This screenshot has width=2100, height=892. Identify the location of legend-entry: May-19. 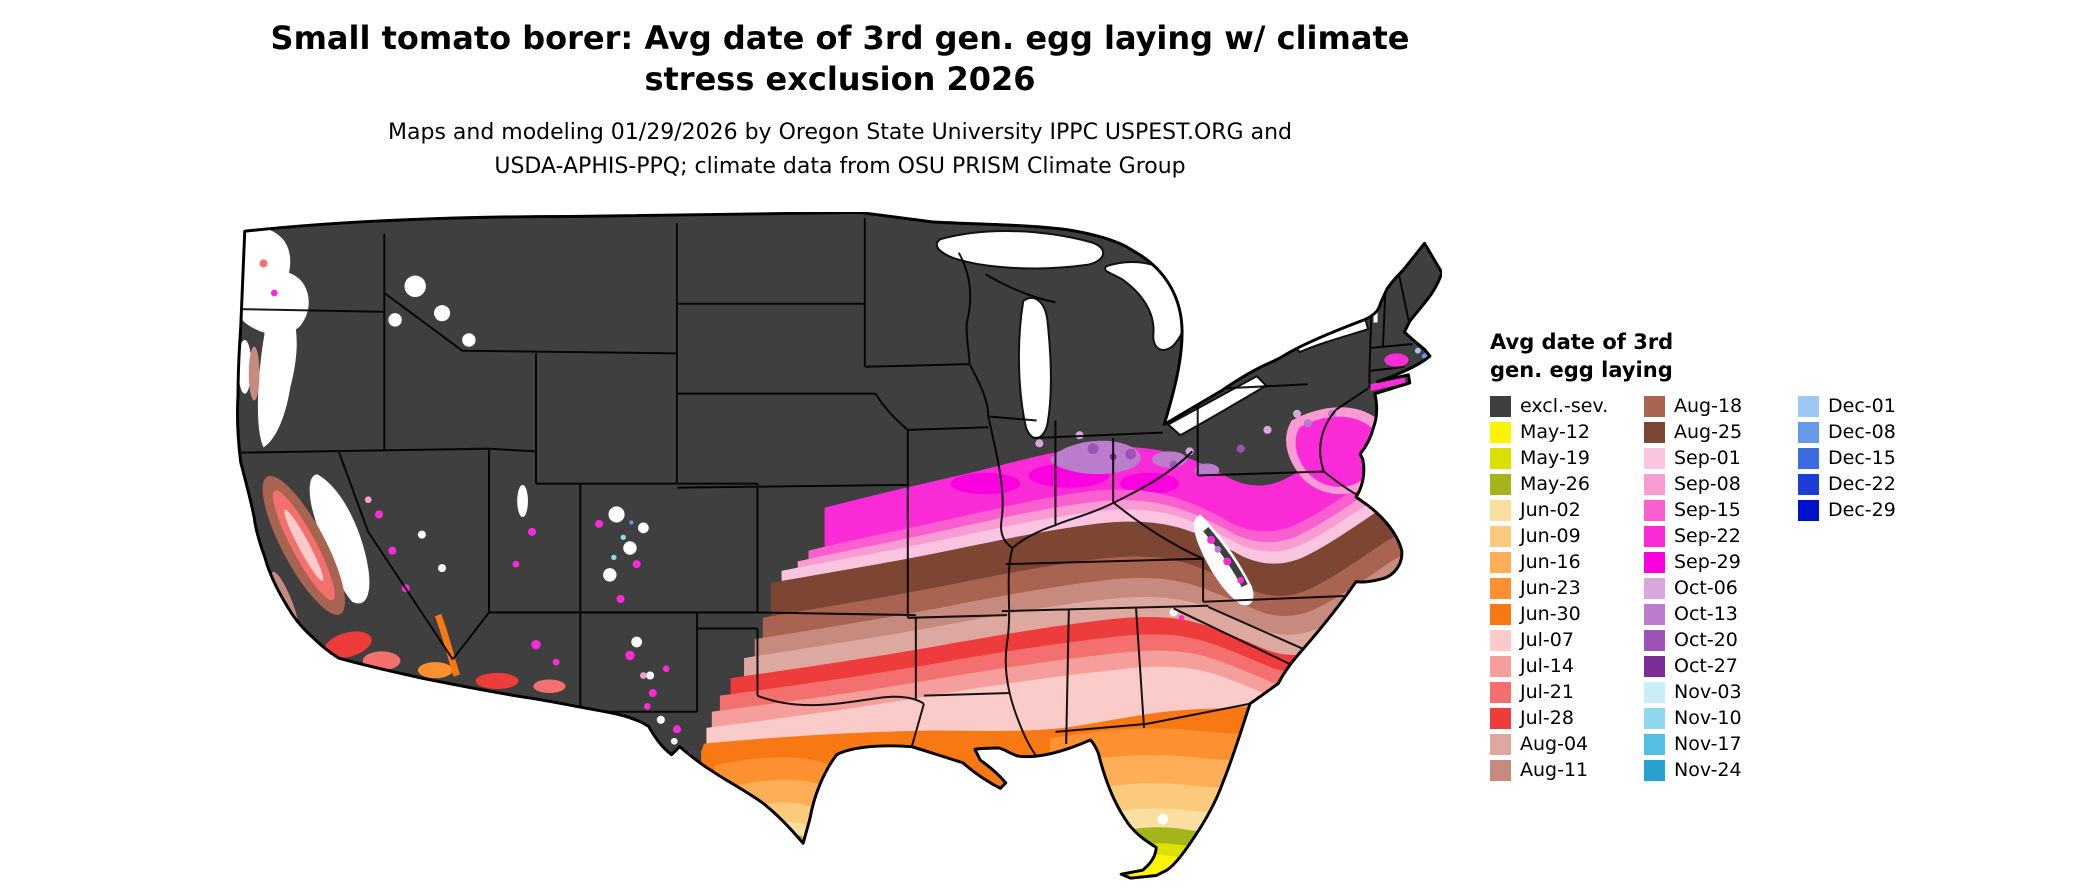
(1567, 458).